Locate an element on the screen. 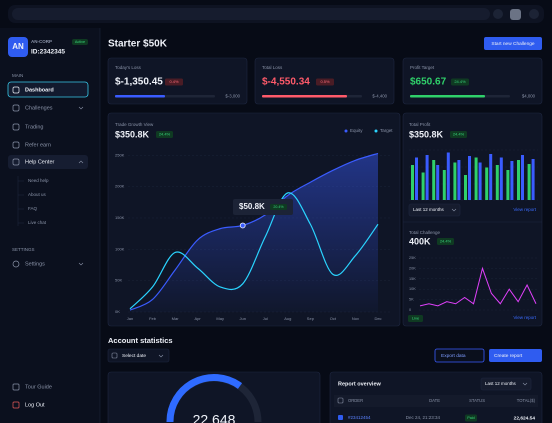  table-header is located at coordinates (436, 401).